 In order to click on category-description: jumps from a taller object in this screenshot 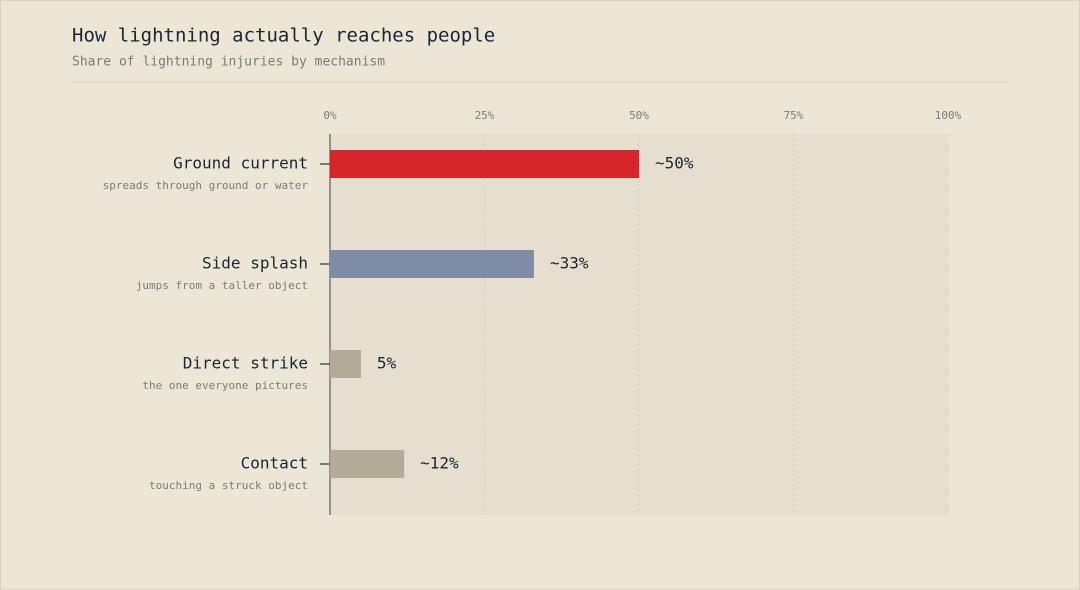, I will do `click(222, 285)`.